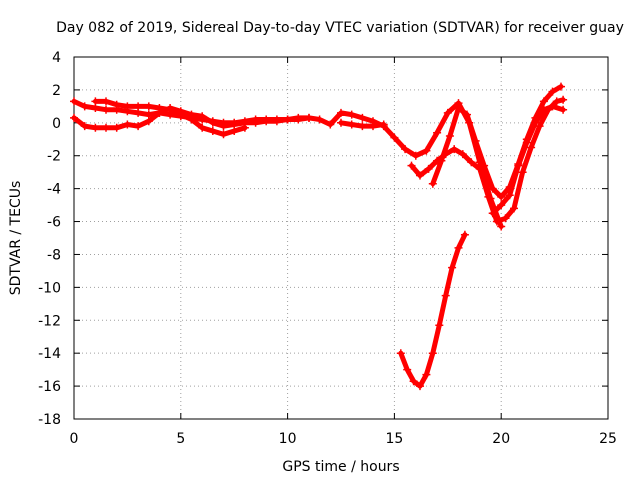 The image size is (640, 480). I want to click on y-tick-label: -4, so click(54, 190).